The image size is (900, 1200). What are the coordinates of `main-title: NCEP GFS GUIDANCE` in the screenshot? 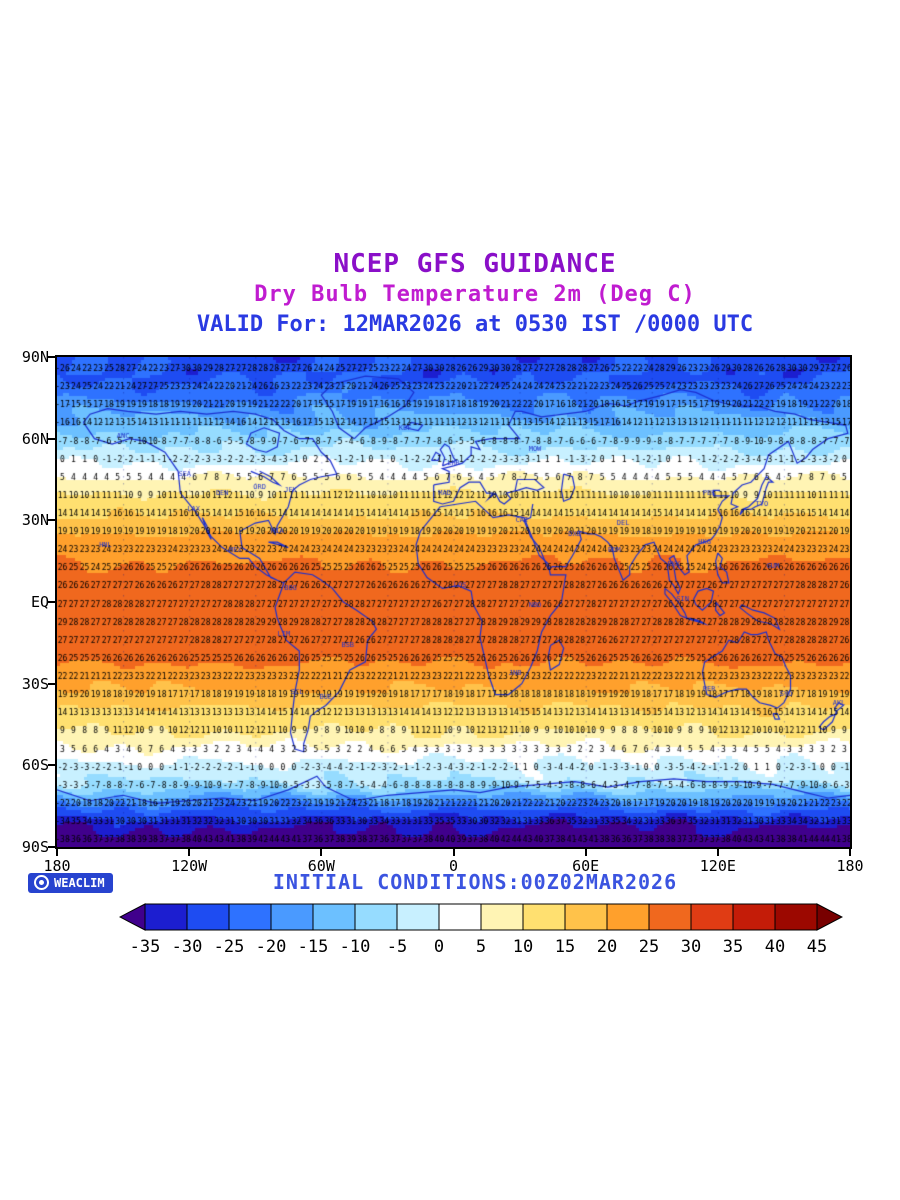 It's located at (475, 264).